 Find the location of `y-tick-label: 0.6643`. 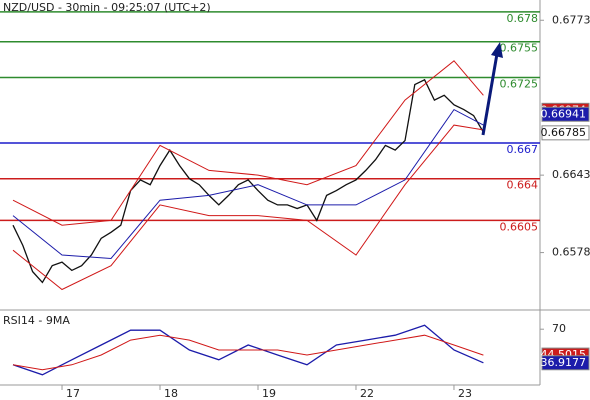

y-tick-label: 0.6643 is located at coordinates (571, 174).